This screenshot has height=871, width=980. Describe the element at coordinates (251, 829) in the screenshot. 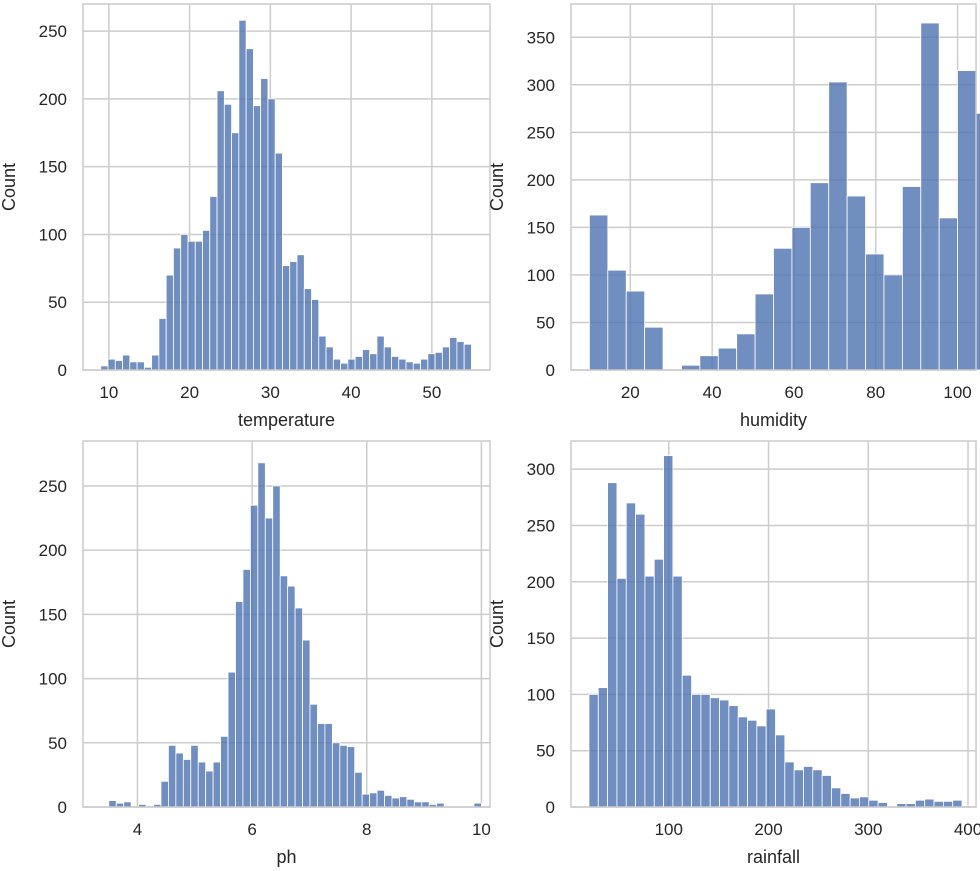

I see `x-tick-label: 6` at that location.